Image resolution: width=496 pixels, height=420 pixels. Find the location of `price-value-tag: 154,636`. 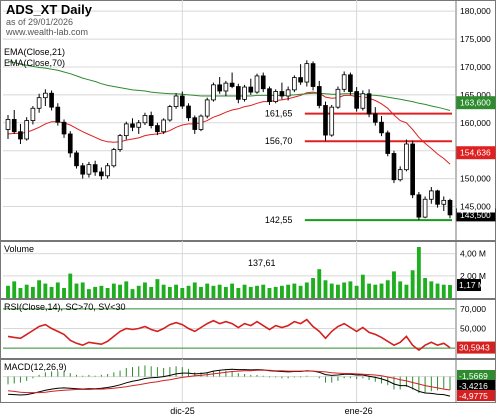

price-value-tag: 154,636 is located at coordinates (476, 153).